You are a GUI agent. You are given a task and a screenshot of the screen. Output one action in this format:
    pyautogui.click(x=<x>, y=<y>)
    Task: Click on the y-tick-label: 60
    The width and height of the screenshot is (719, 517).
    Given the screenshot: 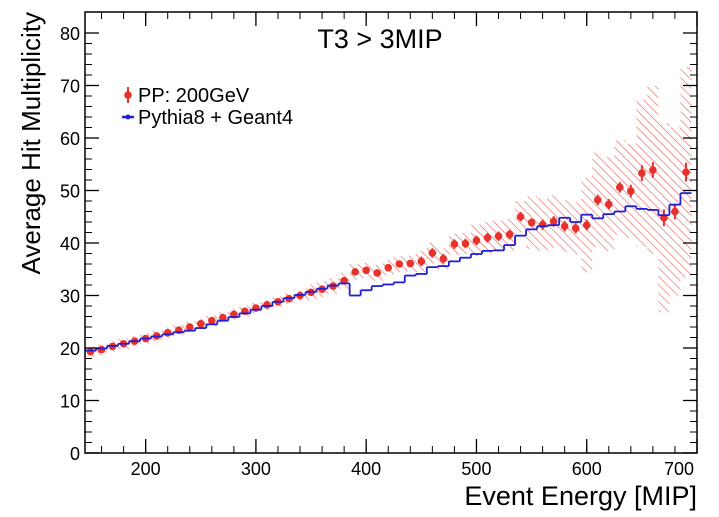 What is the action you would take?
    pyautogui.click(x=70, y=139)
    